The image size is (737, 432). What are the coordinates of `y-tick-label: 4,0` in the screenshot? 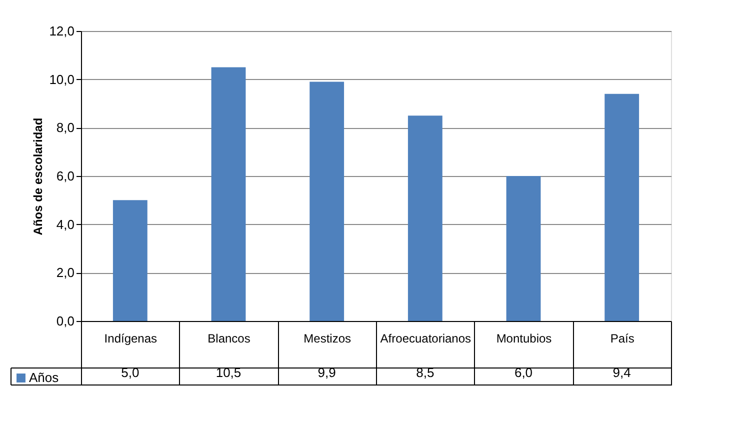 It's located at (65, 224).